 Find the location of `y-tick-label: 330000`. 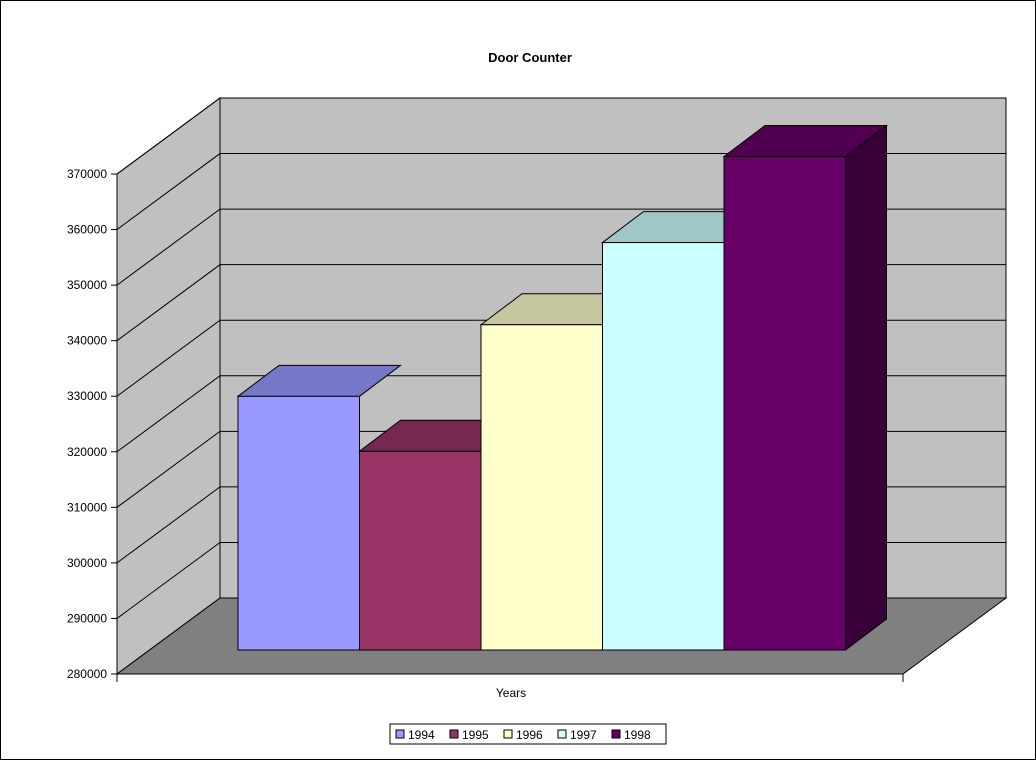

y-tick-label: 330000 is located at coordinates (87, 396).